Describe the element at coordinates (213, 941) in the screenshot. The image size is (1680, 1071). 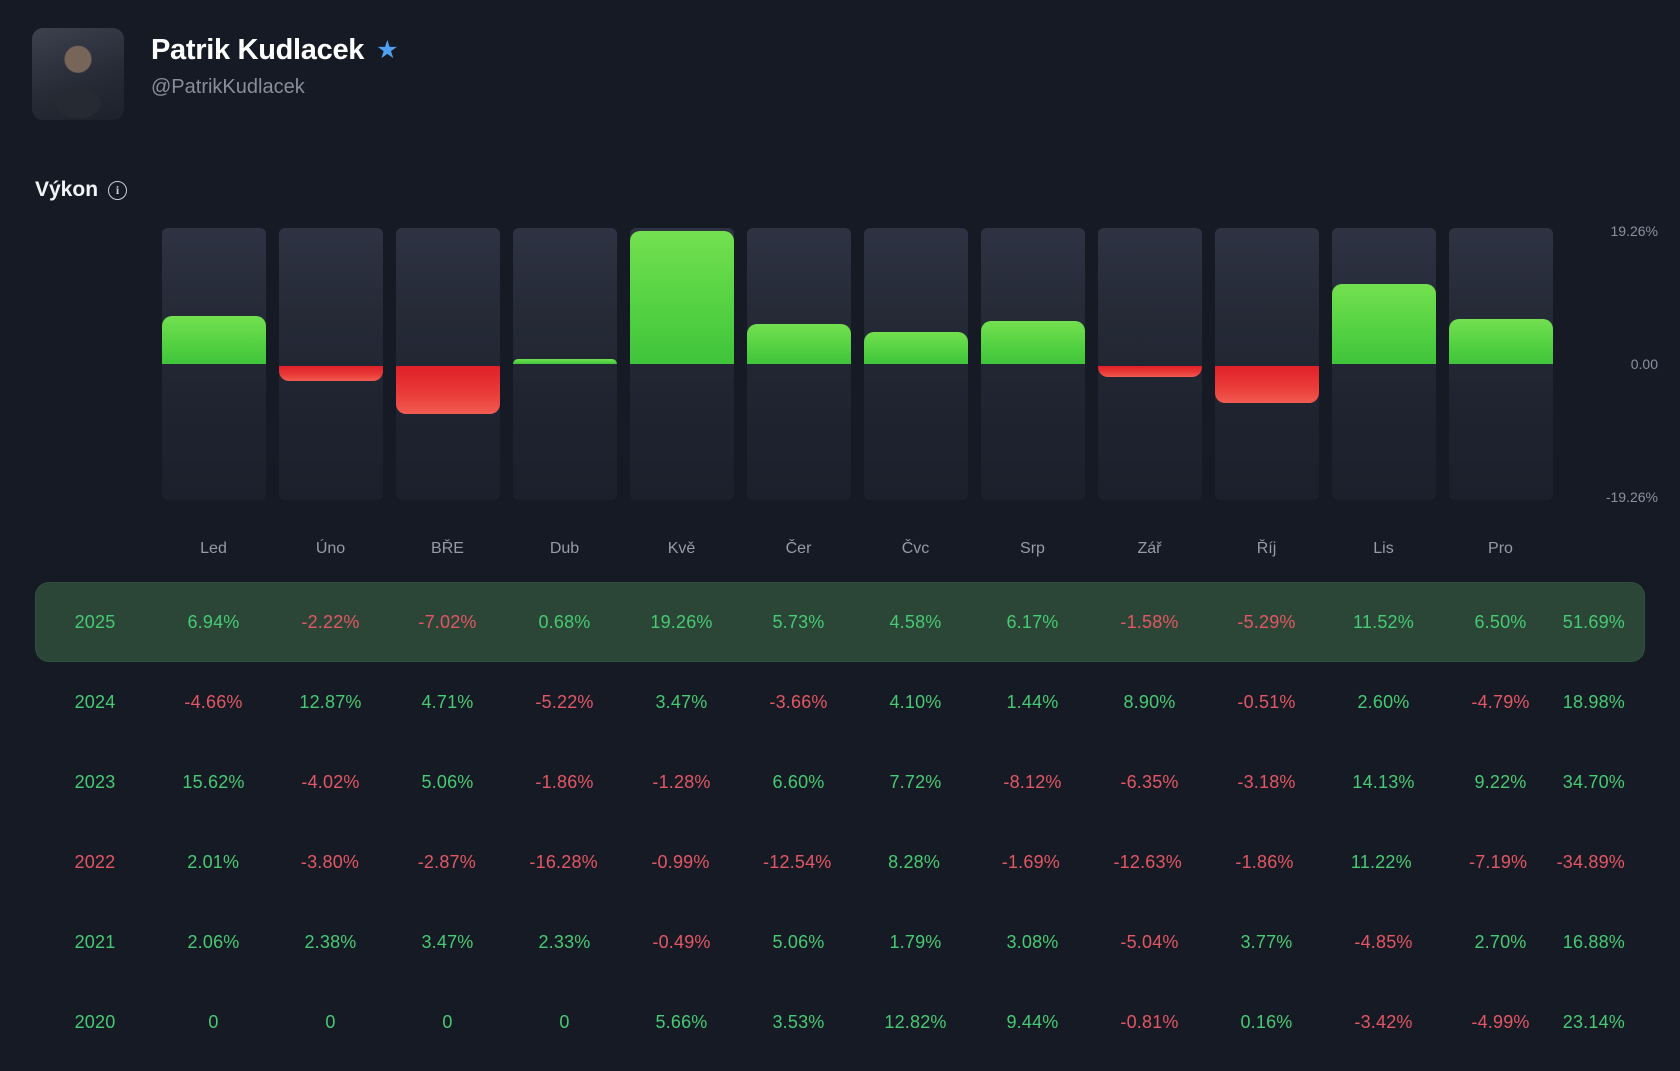
I see `value-cell: 2.06%` at that location.